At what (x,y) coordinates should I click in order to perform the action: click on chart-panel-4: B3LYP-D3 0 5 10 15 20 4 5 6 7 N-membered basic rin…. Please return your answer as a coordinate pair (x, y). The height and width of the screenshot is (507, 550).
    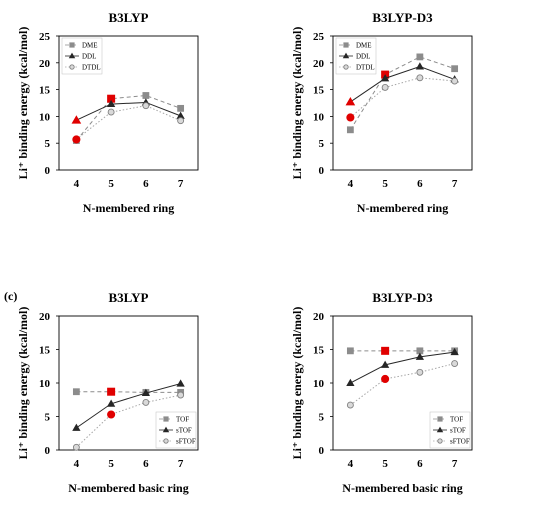
    Looking at the image, I should click on (381, 392).